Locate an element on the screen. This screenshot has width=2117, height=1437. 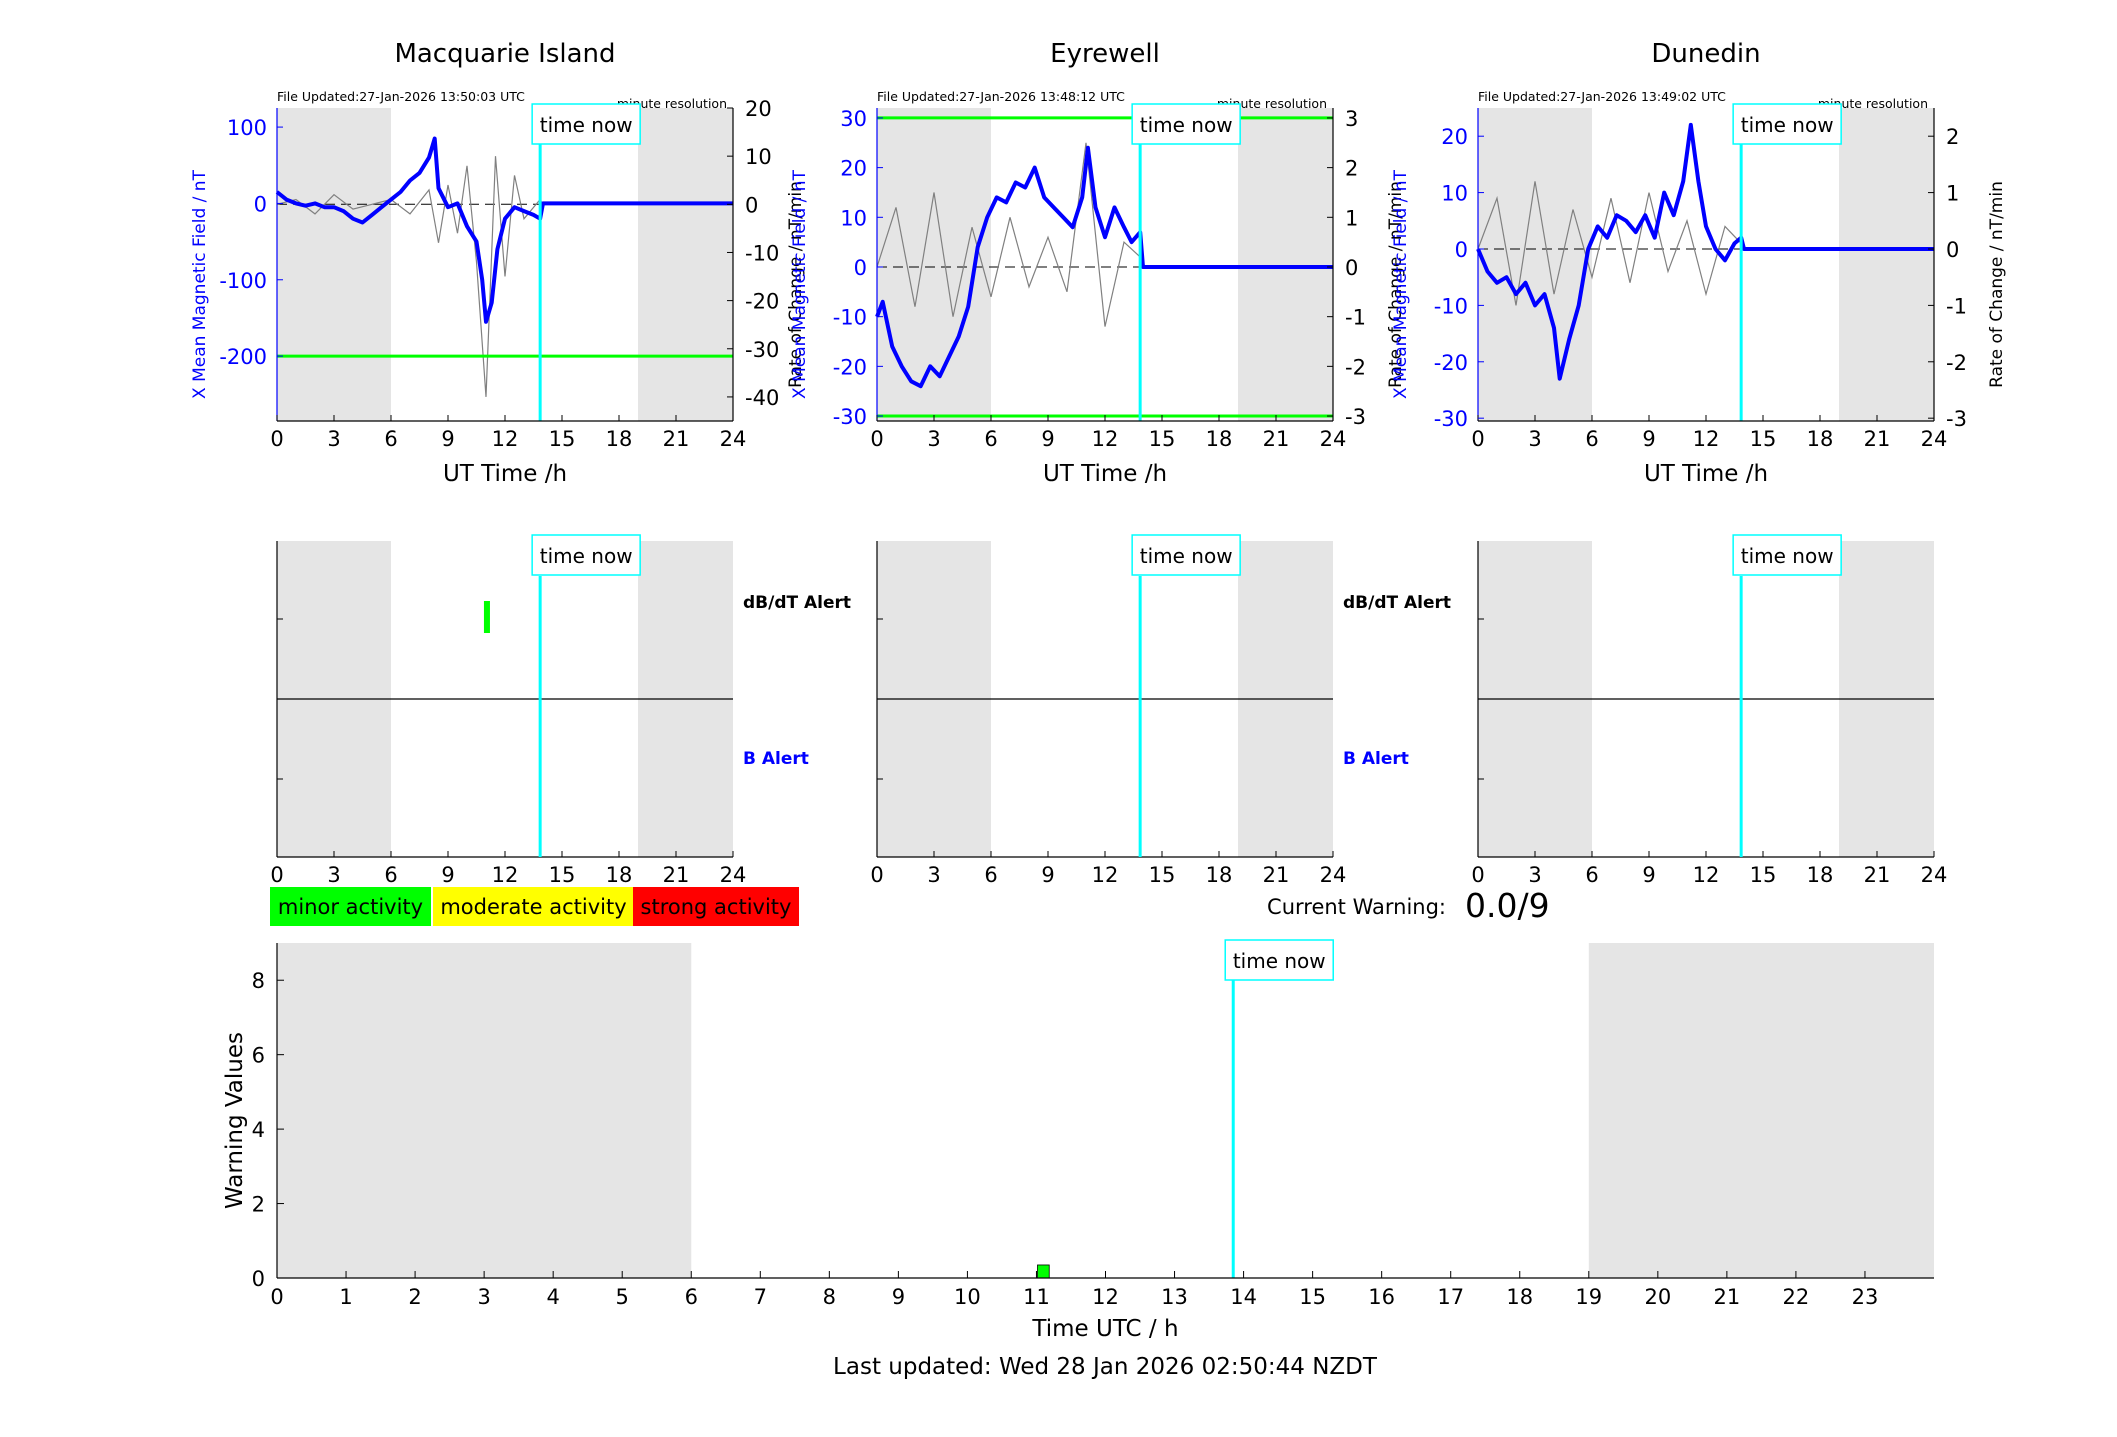
y-tick-label: -20 is located at coordinates (850, 367).